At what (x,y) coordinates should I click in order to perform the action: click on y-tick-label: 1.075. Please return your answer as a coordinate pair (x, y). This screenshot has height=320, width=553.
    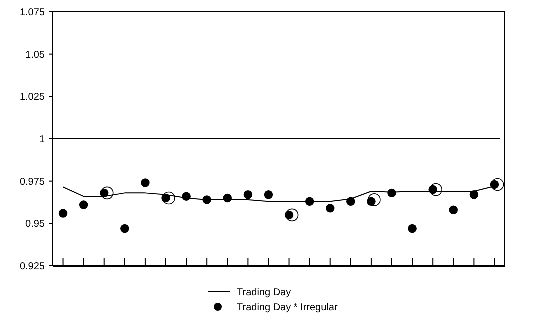
    Looking at the image, I should click on (33, 13).